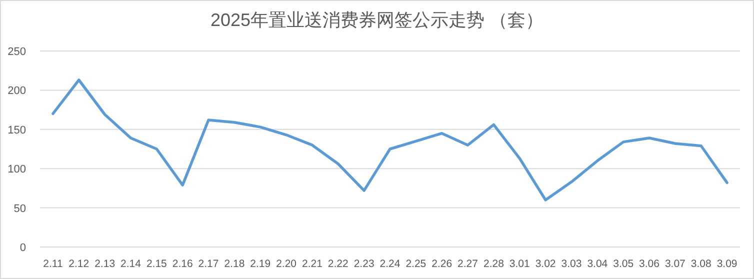 The height and width of the screenshot is (279, 754). Describe the element at coordinates (234, 264) in the screenshot. I see `x-tick-label: 2.18` at that location.